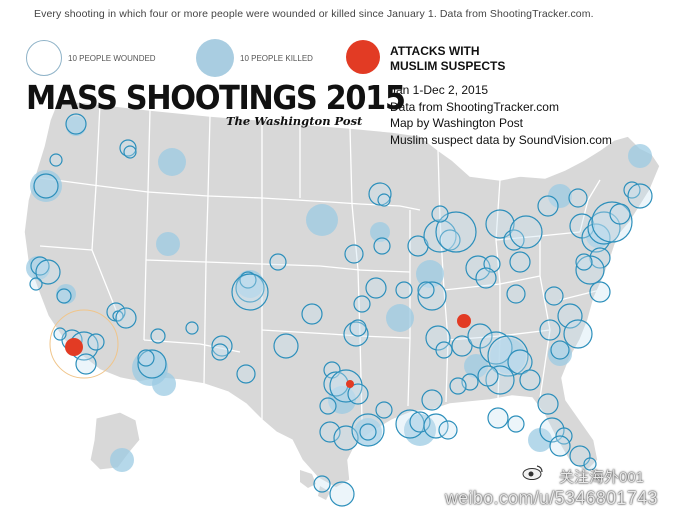 This screenshot has width=690, height=516. What do you see at coordinates (74, 347) in the screenshot?
I see `attack-san-bernardino` at bounding box center [74, 347].